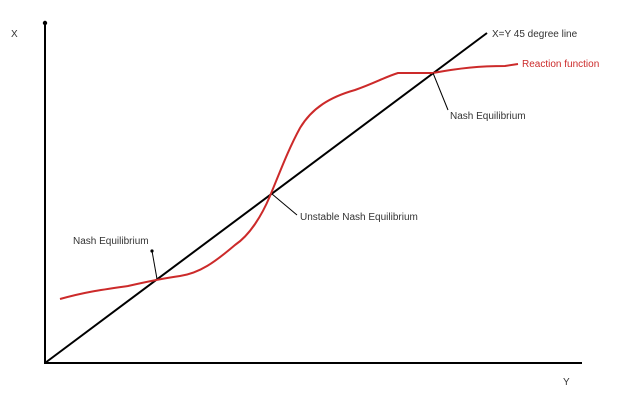  Describe the element at coordinates (488, 116) in the screenshot. I see `right-equilibrium-label: Nash Equilibrium` at that location.